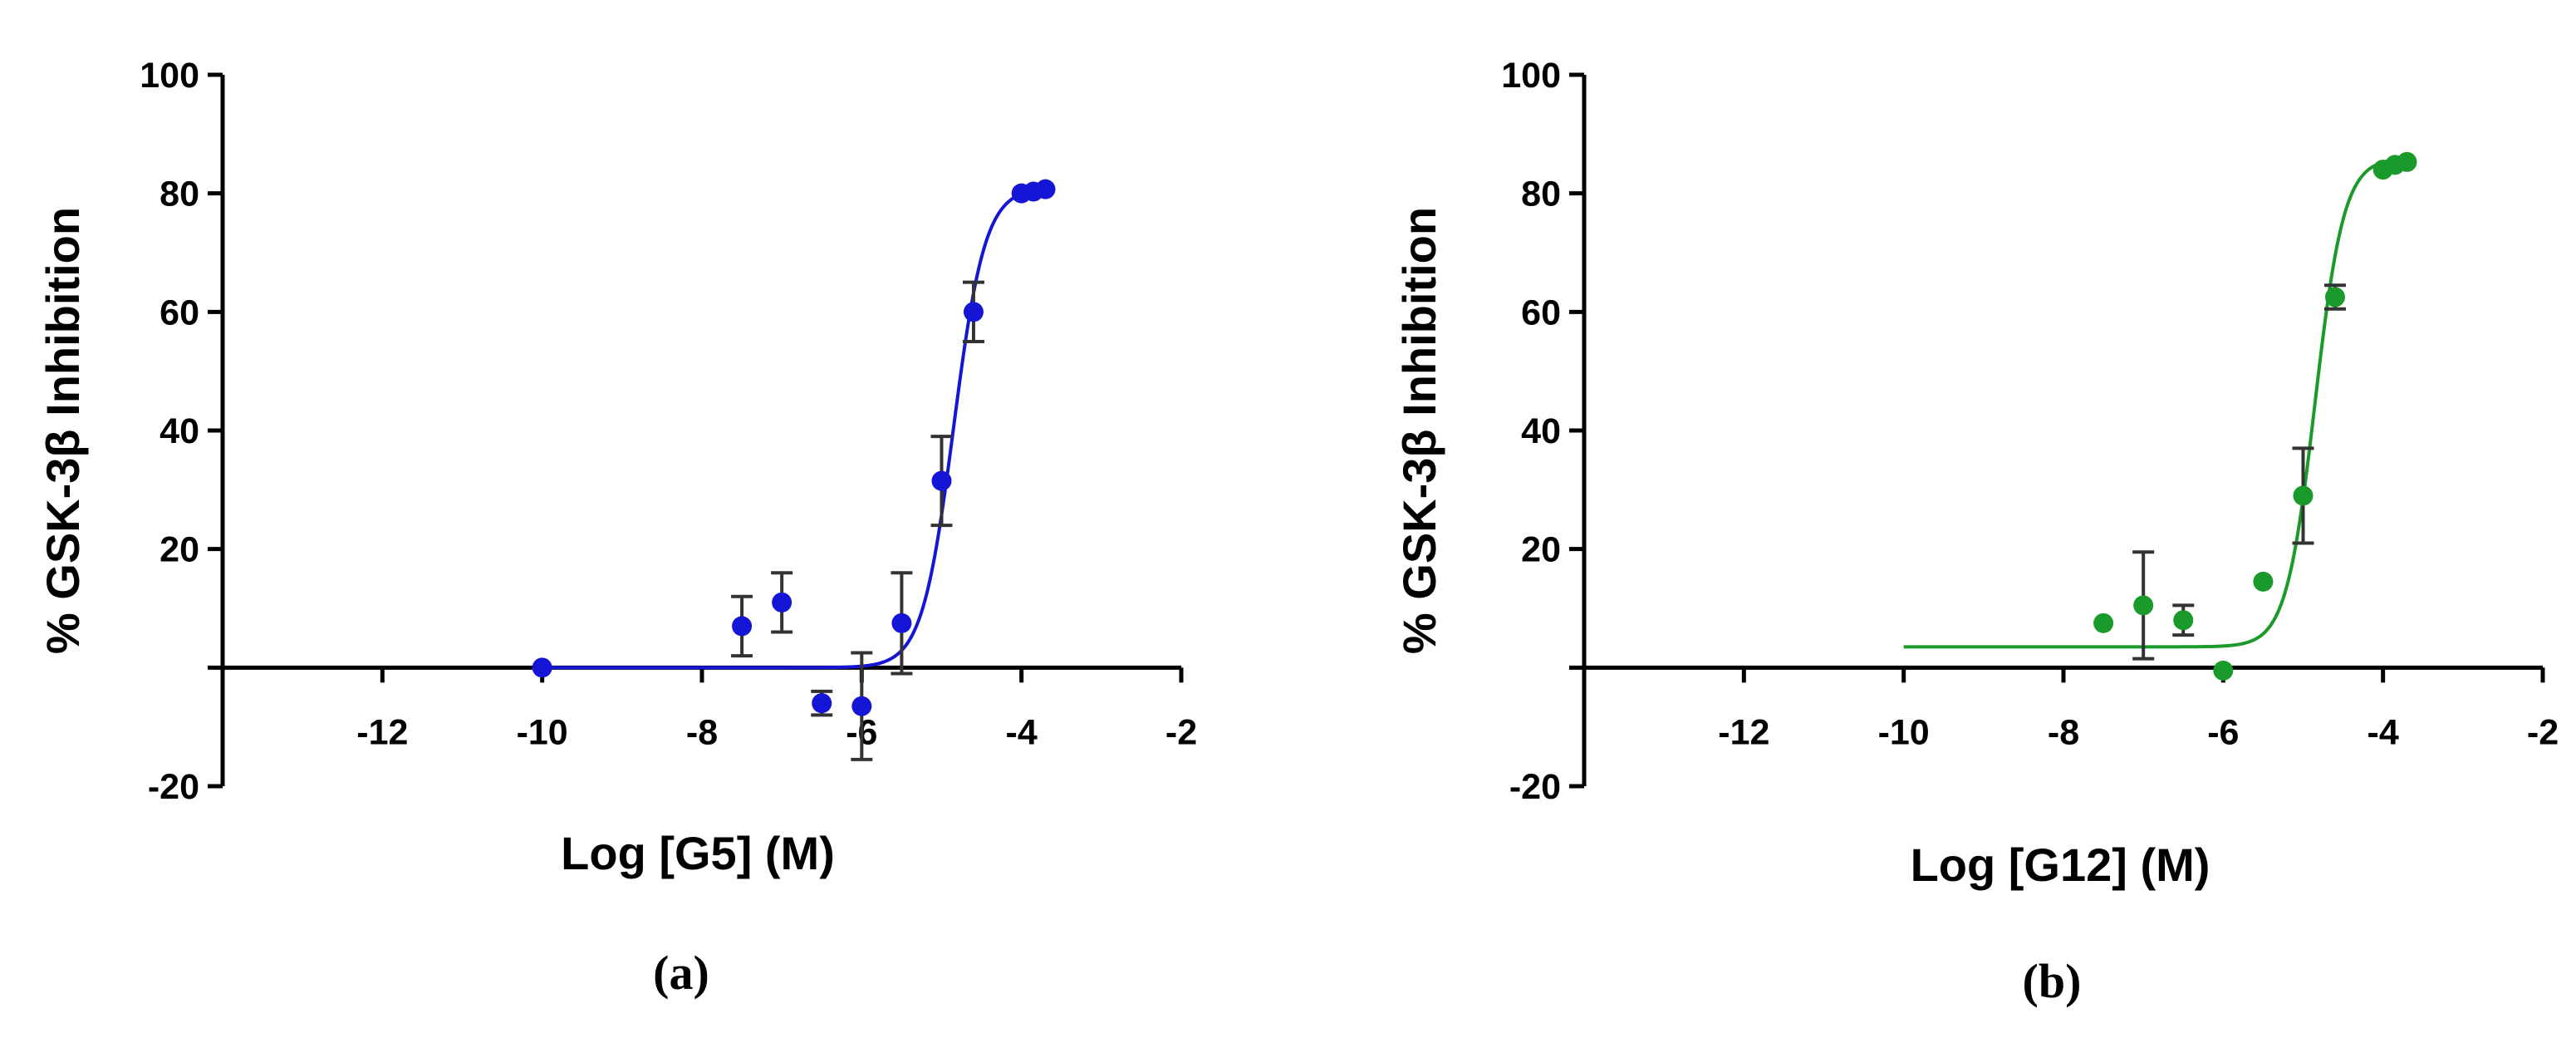  I want to click on panel-label: (a), so click(681, 973).